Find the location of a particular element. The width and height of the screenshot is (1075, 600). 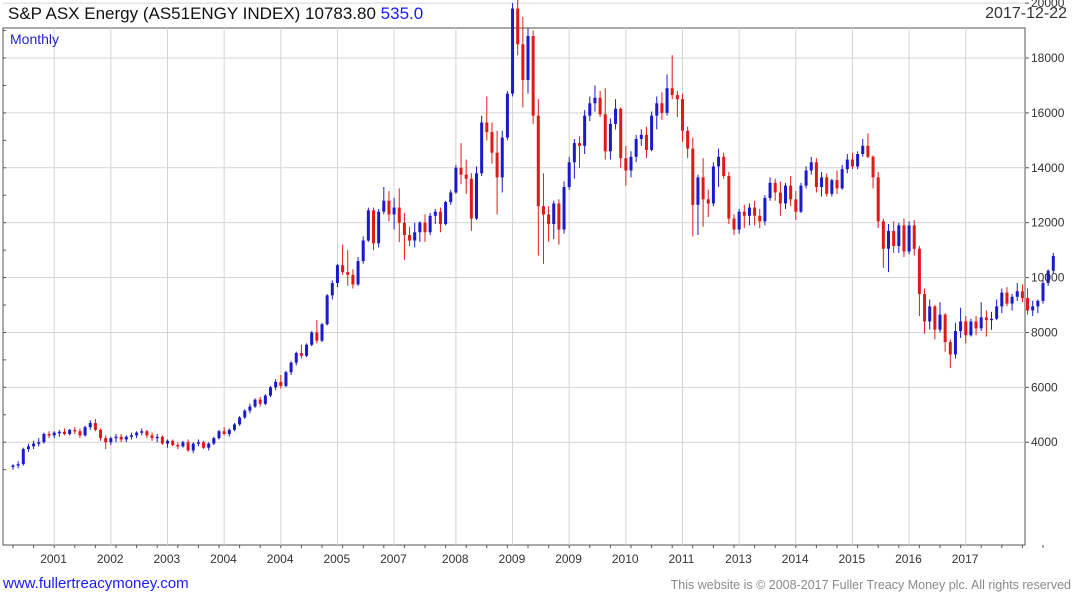

y-tick-label: 6000 is located at coordinates (1044, 387).